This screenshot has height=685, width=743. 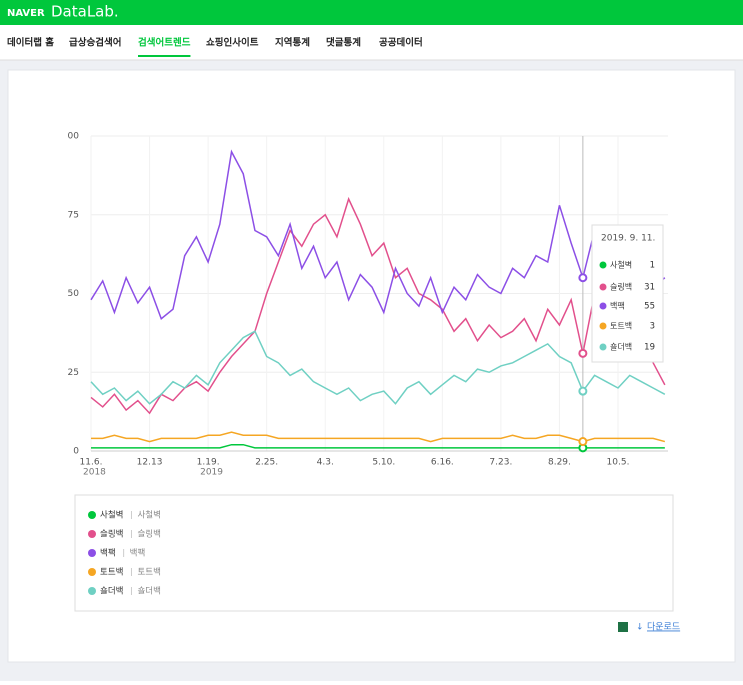 What do you see at coordinates (617, 306) in the screenshot?
I see `tooltip-name: 백팩` at bounding box center [617, 306].